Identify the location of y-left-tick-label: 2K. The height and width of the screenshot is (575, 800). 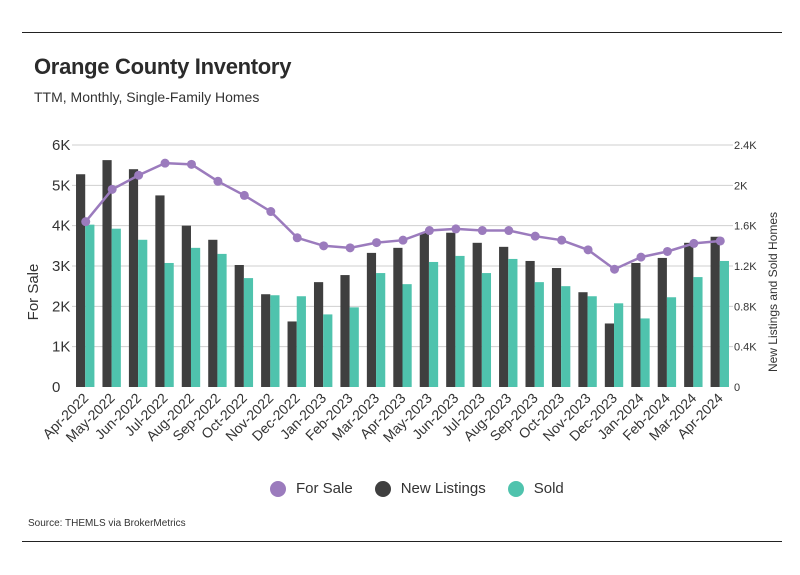
(61, 306).